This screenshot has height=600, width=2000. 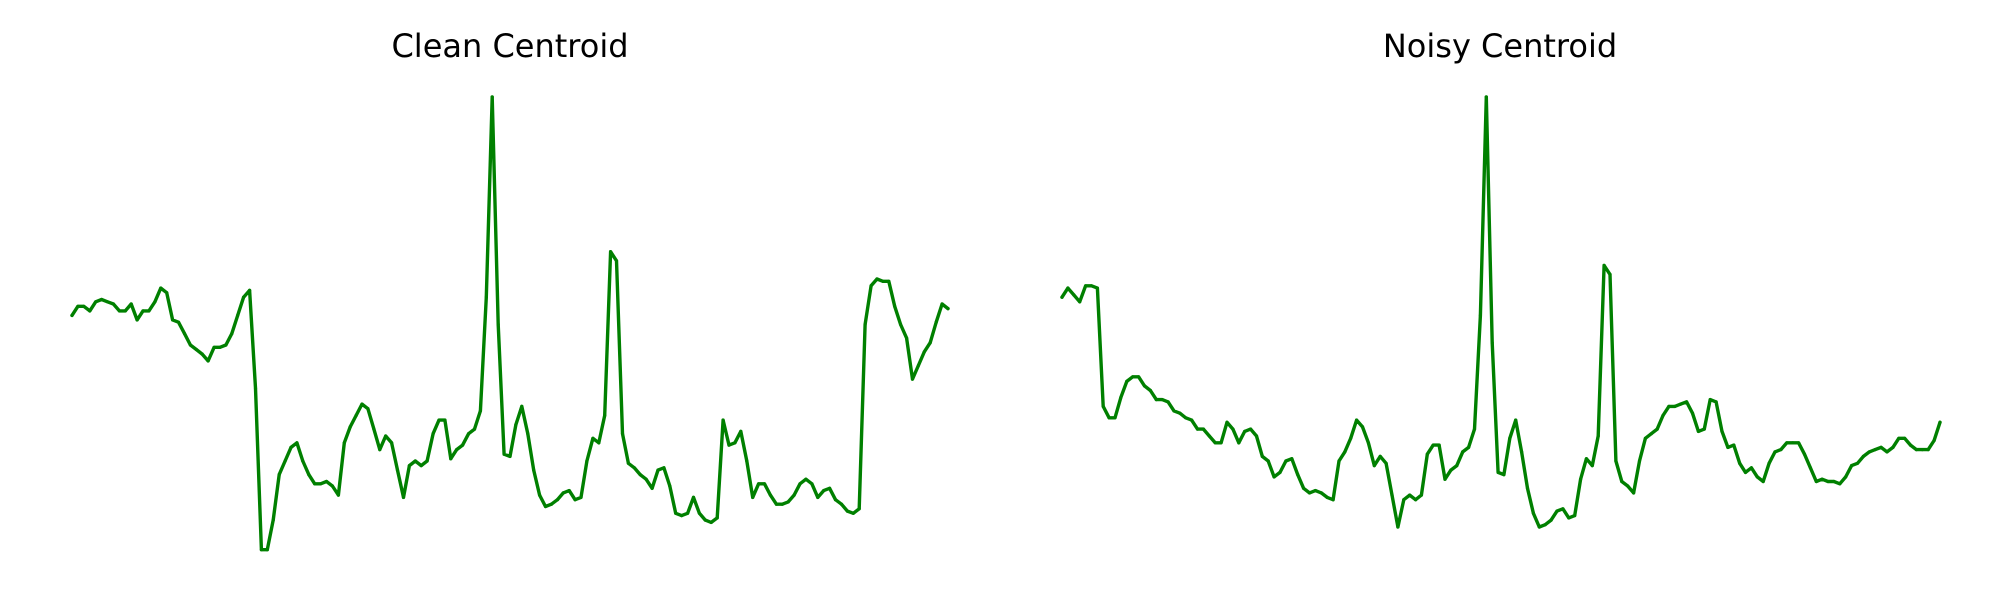 What do you see at coordinates (1500, 46) in the screenshot?
I see `chart-title-noisy: Noisy Centroid` at bounding box center [1500, 46].